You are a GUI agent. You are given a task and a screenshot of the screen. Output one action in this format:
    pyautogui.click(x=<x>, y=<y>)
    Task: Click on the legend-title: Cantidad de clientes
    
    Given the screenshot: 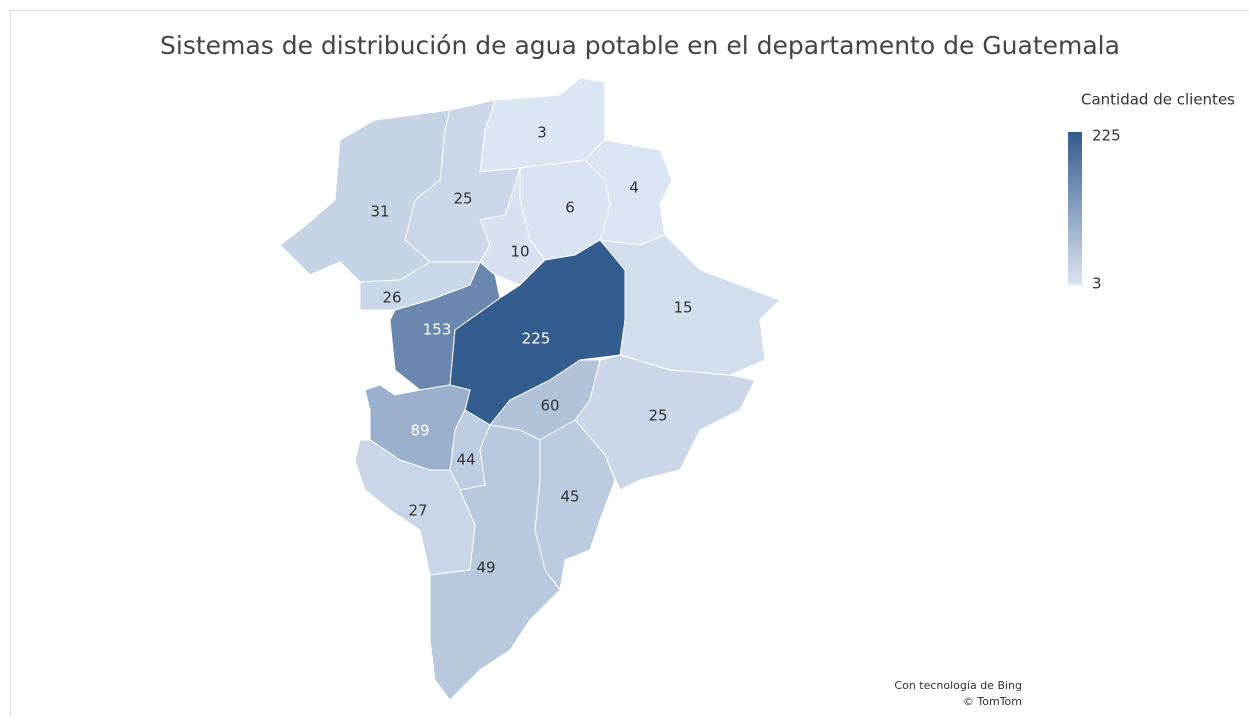 What is the action you would take?
    pyautogui.click(x=1158, y=100)
    